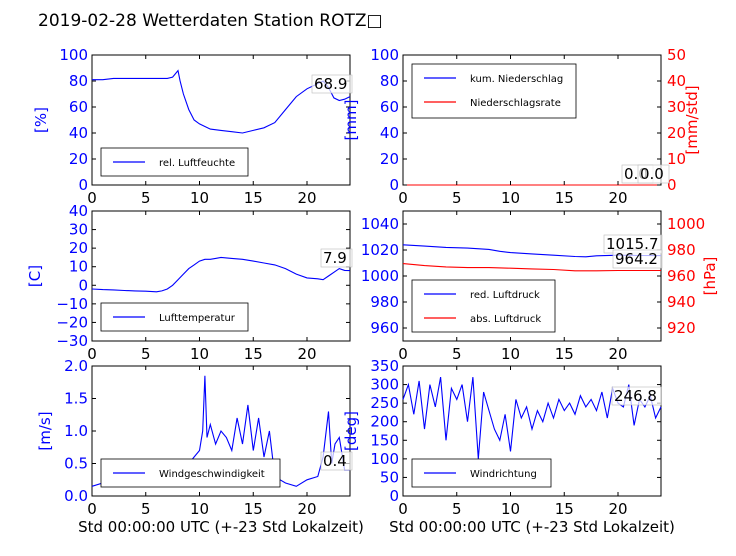  I want to click on y2-tick-label: 40, so click(676, 81).